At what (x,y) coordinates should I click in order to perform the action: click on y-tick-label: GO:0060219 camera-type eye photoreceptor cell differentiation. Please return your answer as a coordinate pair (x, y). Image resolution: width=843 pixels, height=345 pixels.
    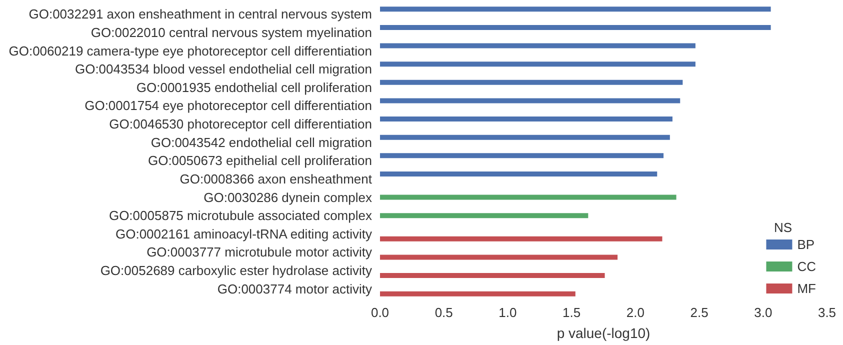
    Looking at the image, I should click on (190, 50).